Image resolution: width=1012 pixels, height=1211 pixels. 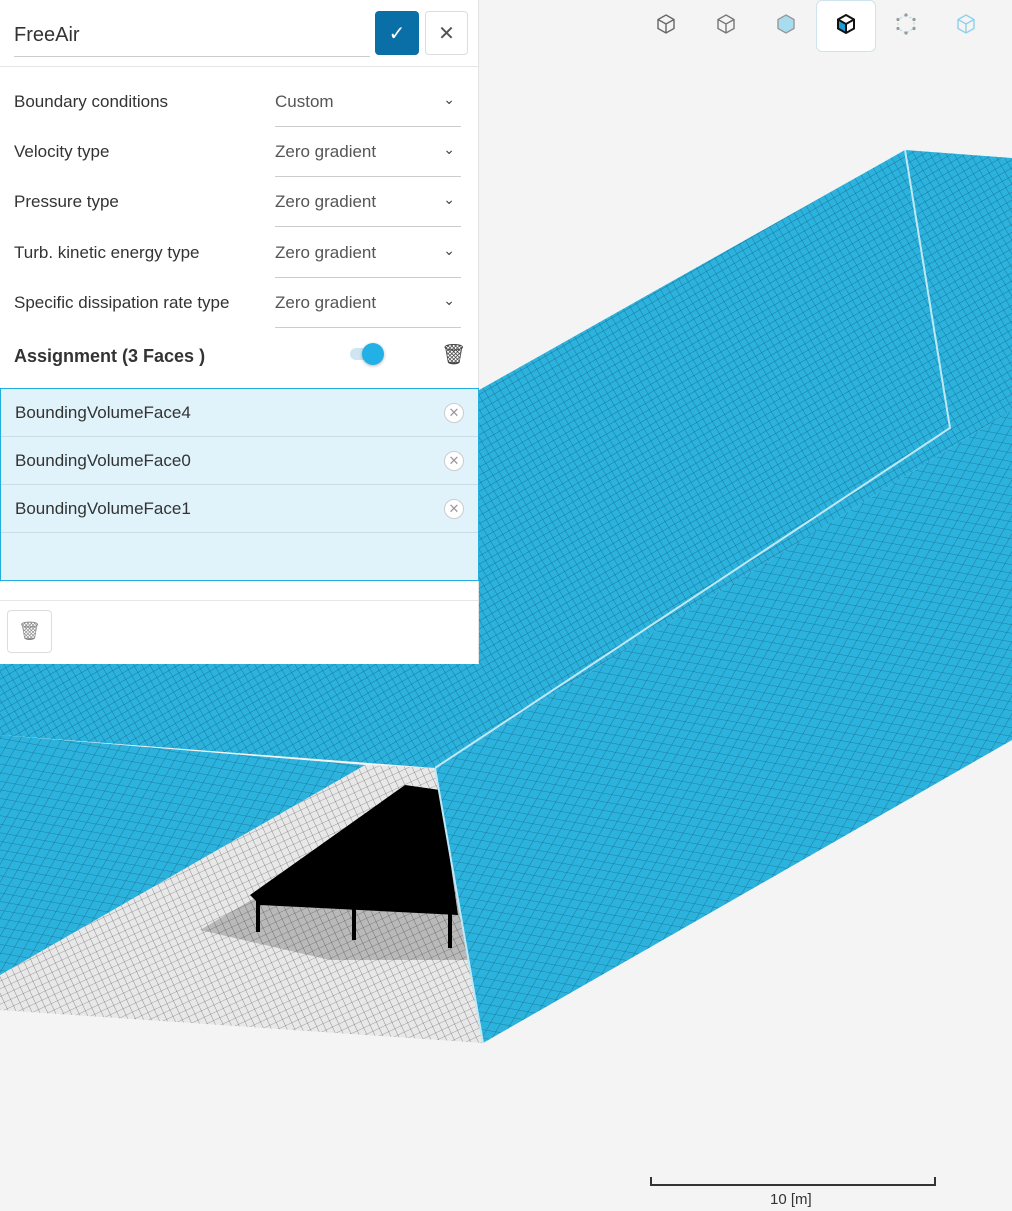 I want to click on sdr-type-select: Zero gradient ⌄, so click(x=368, y=303).